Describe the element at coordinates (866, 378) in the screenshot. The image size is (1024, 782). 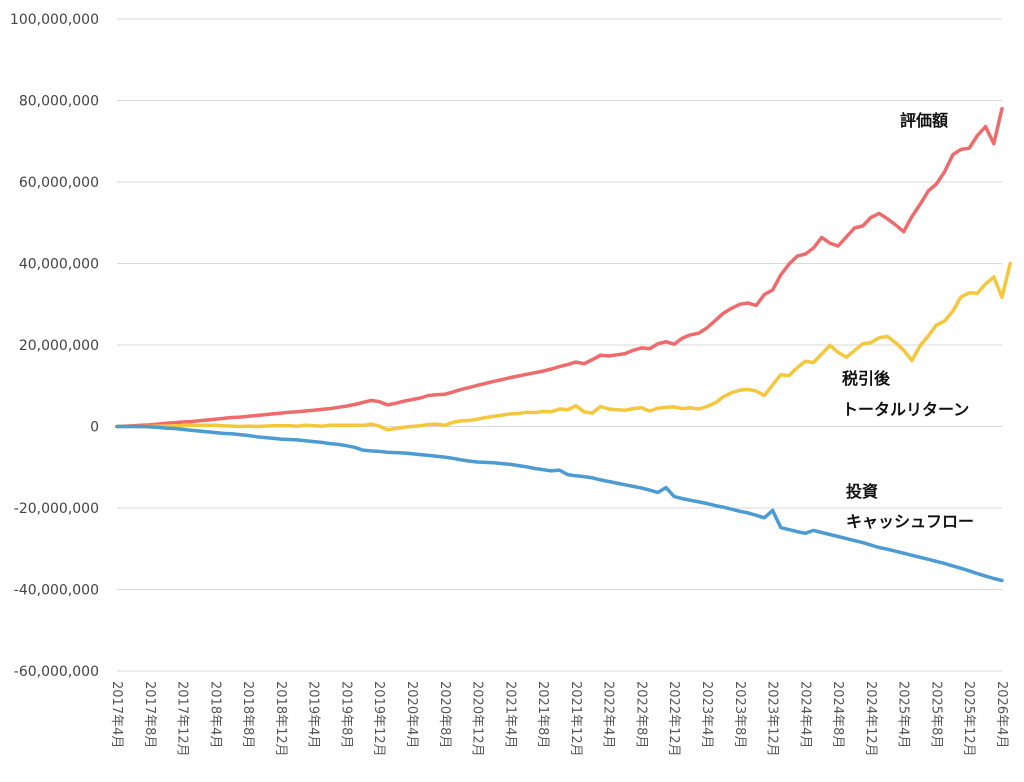
I see `series-label-return-line1: 税引後` at that location.